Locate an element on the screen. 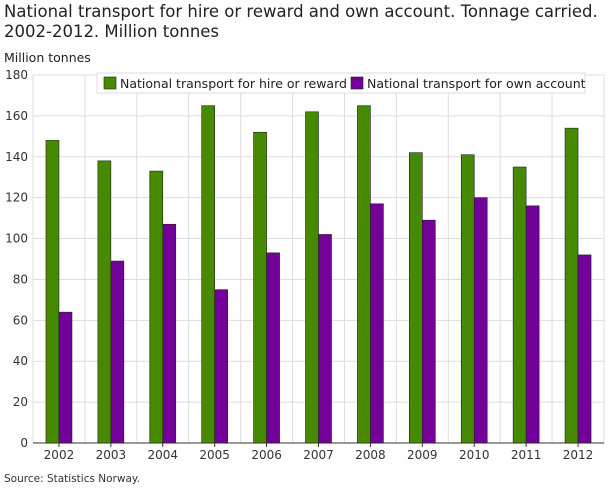  y-tick-label: 40 is located at coordinates (20, 361).